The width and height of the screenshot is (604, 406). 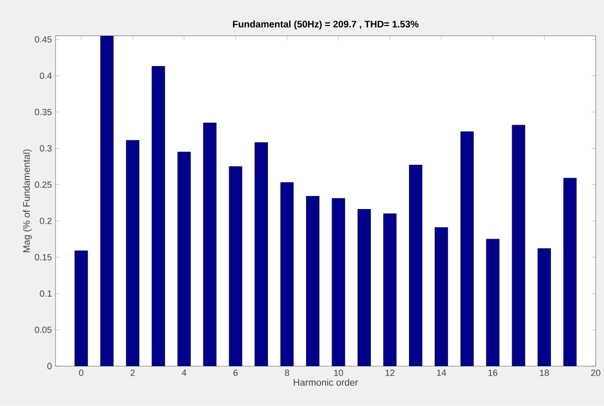 What do you see at coordinates (184, 373) in the screenshot?
I see `x-tick-label: 4` at bounding box center [184, 373].